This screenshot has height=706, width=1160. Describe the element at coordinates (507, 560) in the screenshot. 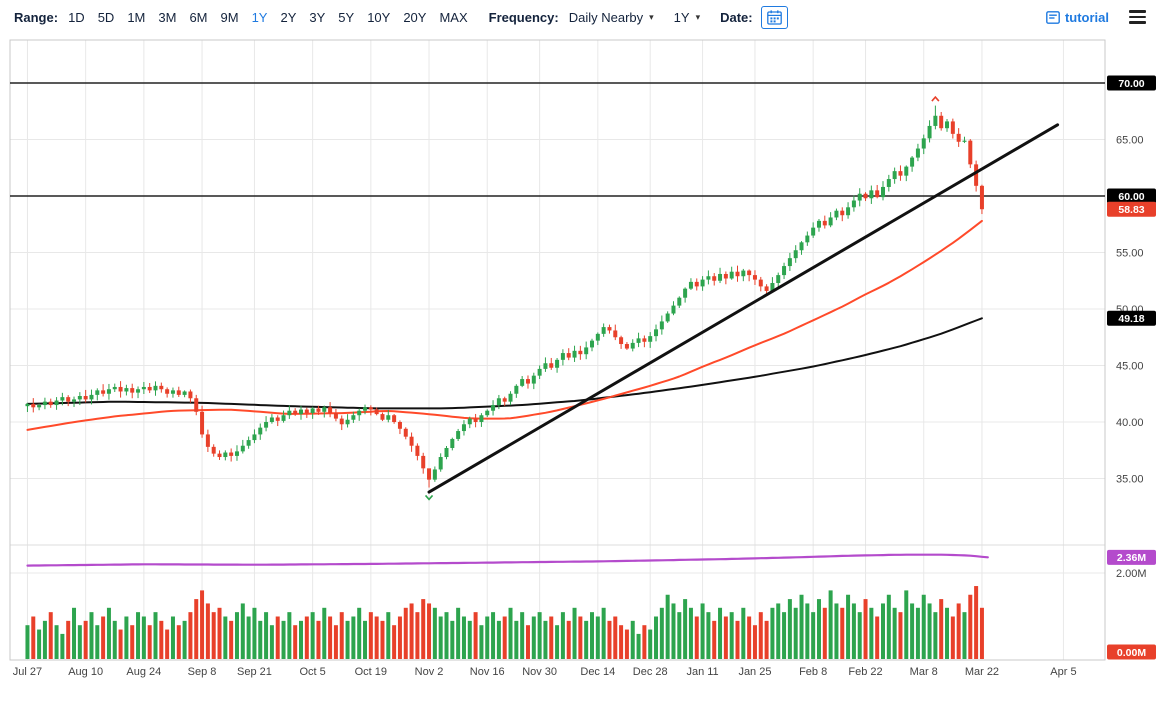

I see `purple-volume-line` at that location.